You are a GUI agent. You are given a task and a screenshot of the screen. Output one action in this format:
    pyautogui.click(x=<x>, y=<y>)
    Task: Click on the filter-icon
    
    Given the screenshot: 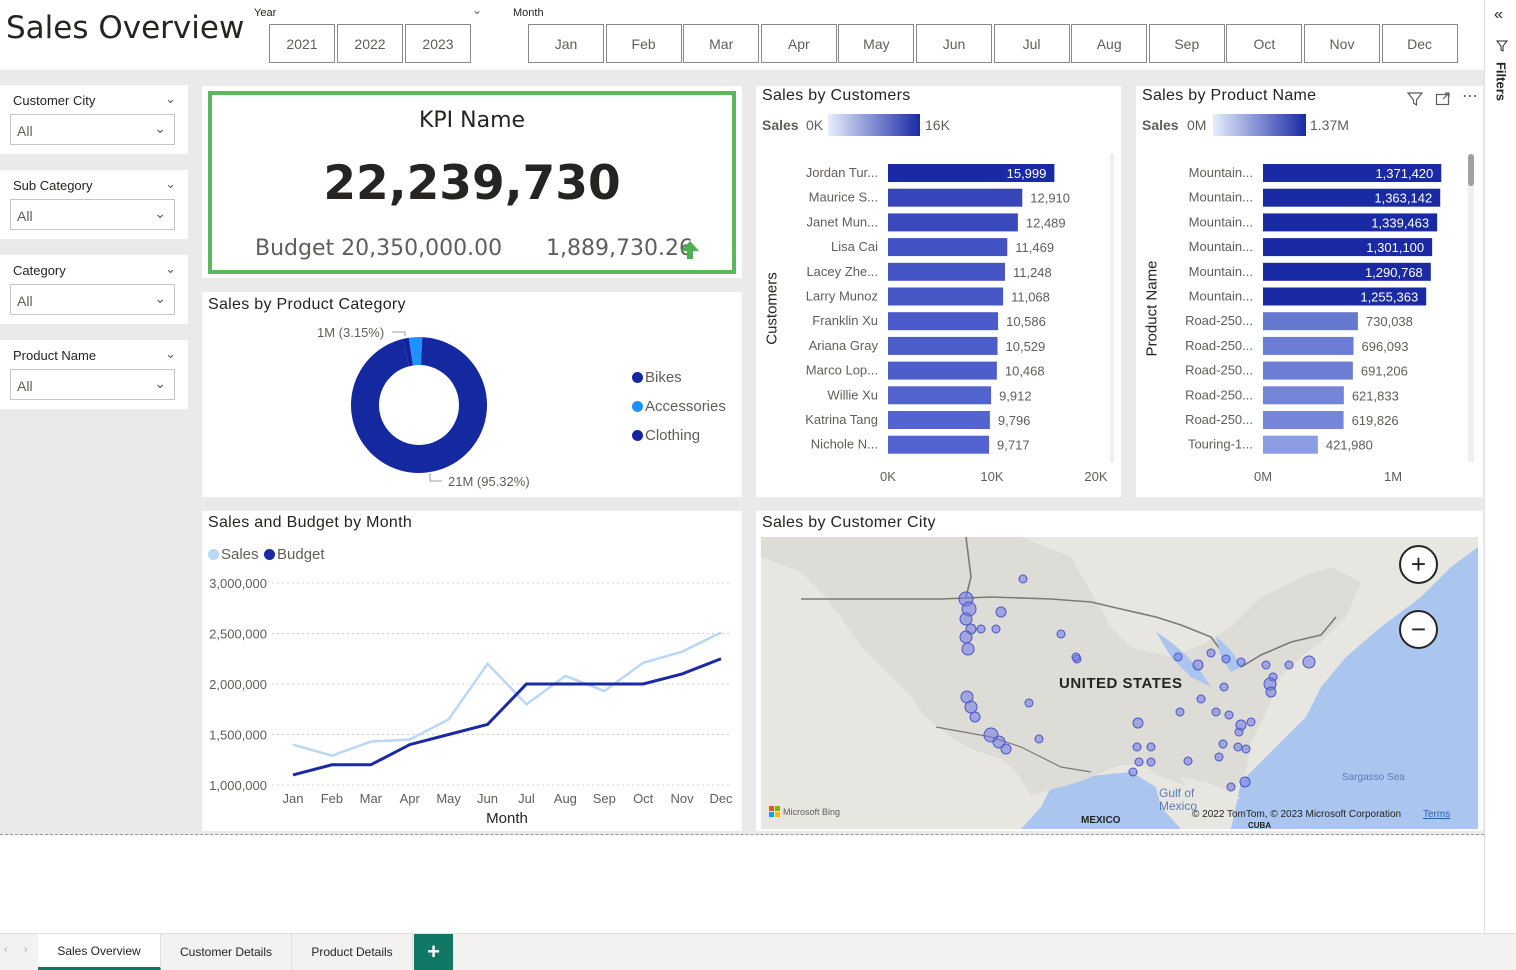 What is the action you would take?
    pyautogui.click(x=1415, y=99)
    